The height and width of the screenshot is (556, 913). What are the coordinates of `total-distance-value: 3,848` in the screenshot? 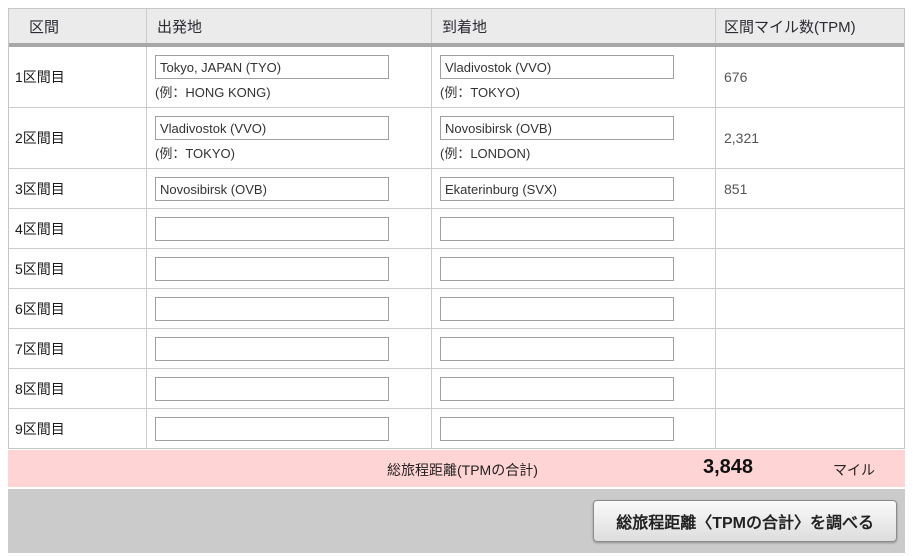 It's located at (728, 467).